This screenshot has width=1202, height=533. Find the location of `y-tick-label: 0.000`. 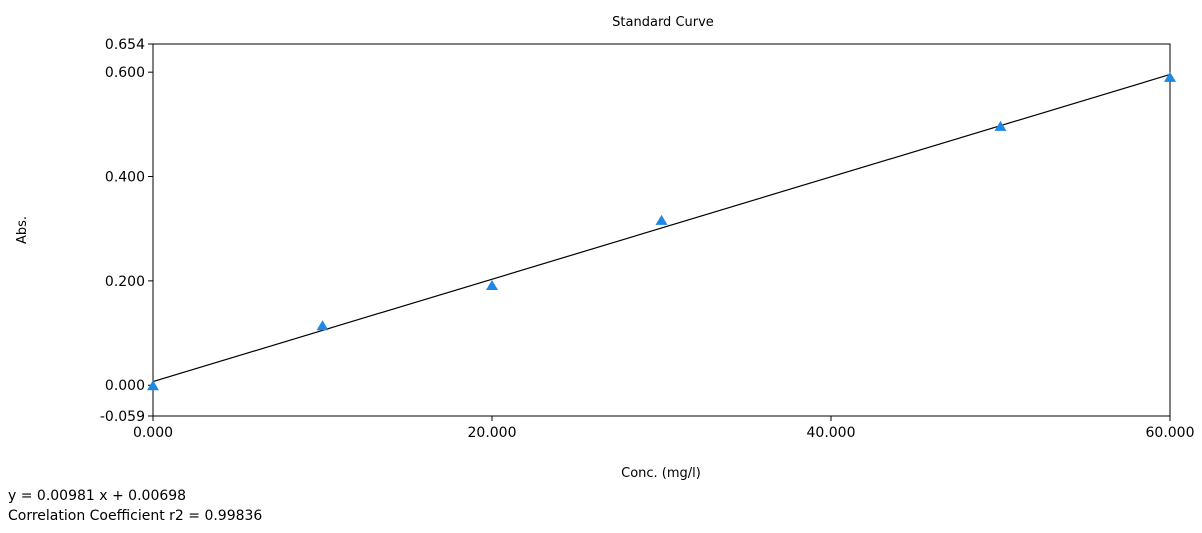

y-tick-label: 0.000 is located at coordinates (125, 386).